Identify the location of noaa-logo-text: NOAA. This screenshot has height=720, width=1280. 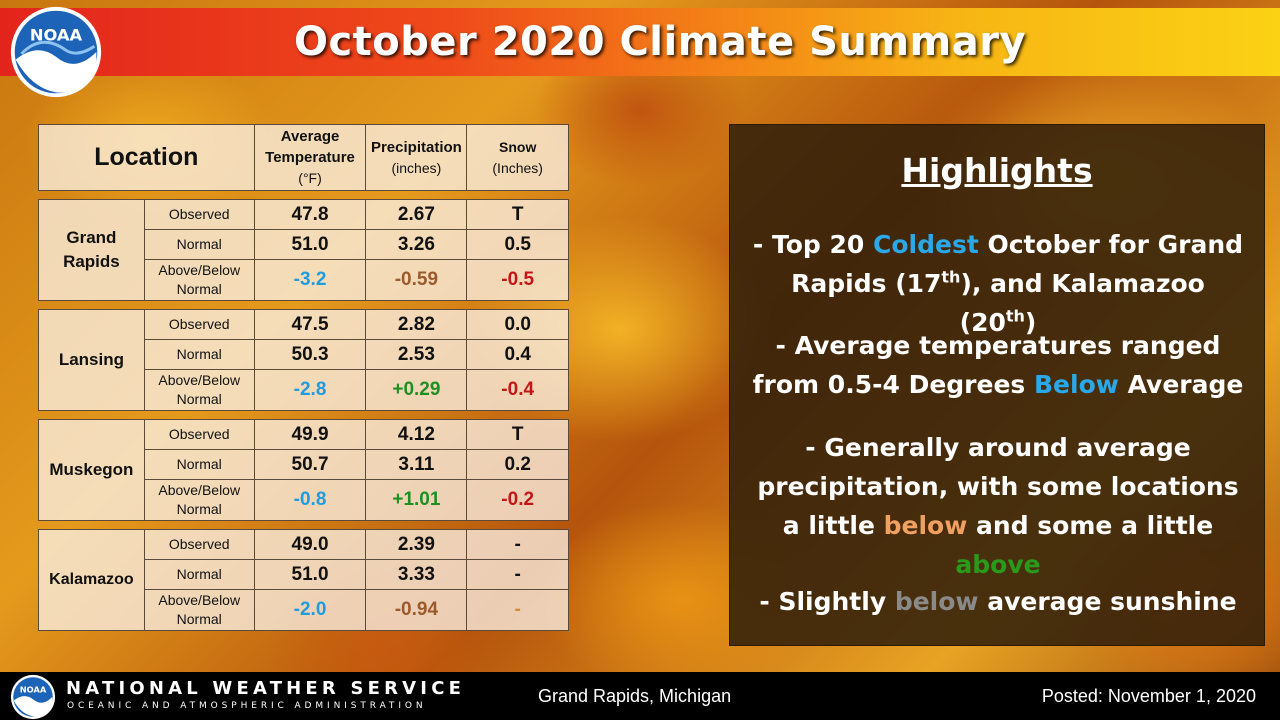
(56, 34).